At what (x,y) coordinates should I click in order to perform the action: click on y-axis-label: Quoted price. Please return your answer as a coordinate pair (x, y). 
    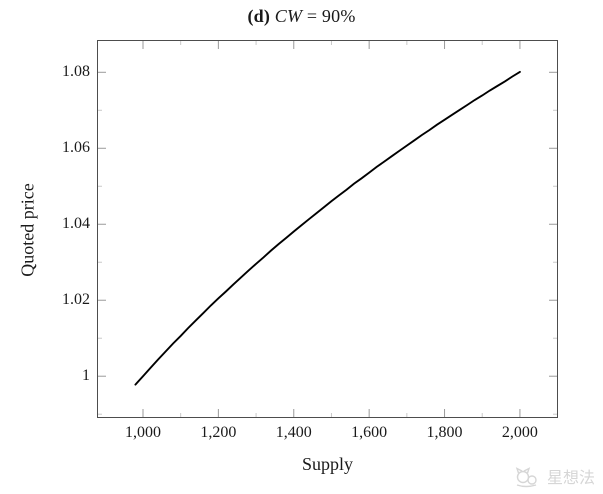
    Looking at the image, I should click on (27, 230).